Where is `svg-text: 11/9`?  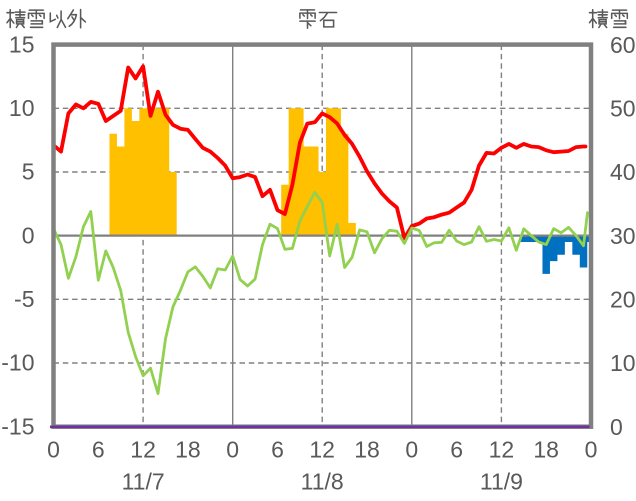 svg-text: 11/9 is located at coordinates (501, 482).